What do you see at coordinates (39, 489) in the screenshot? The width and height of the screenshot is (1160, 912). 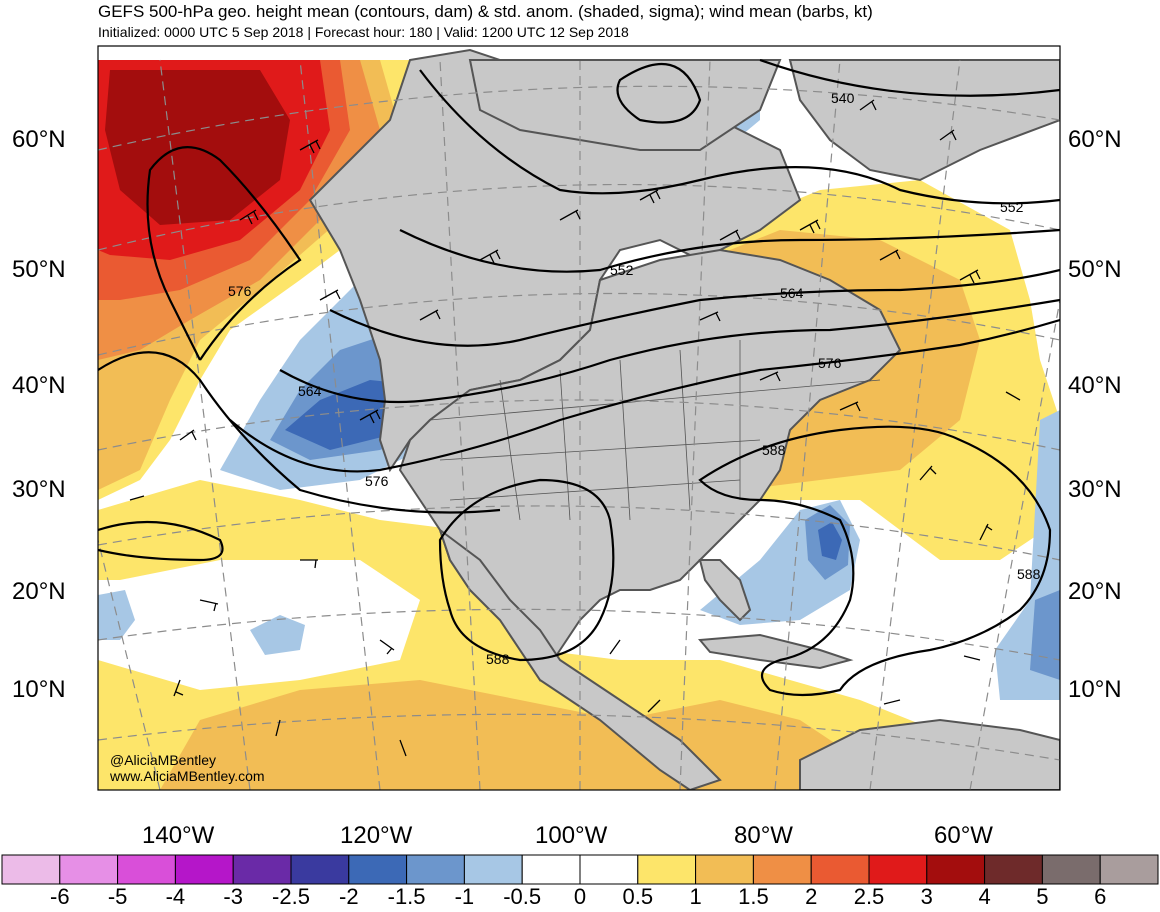 I see `lat-label-left: 30°N` at bounding box center [39, 489].